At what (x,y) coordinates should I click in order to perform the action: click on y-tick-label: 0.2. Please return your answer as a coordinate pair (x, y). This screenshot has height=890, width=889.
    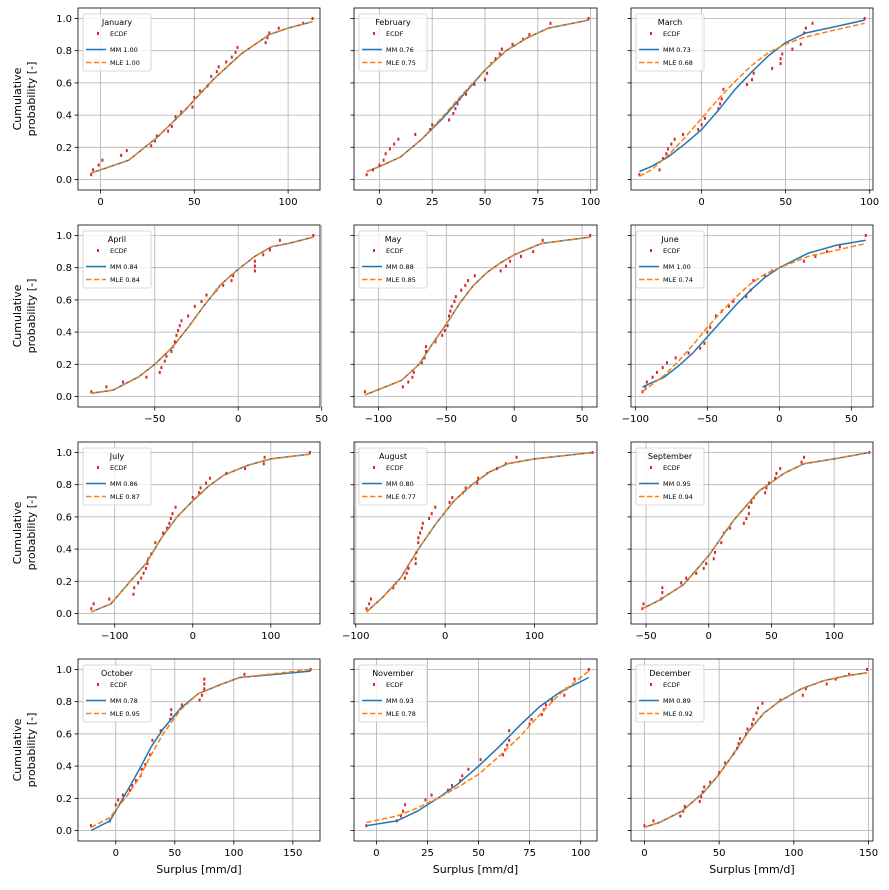
    Looking at the image, I should click on (64, 799).